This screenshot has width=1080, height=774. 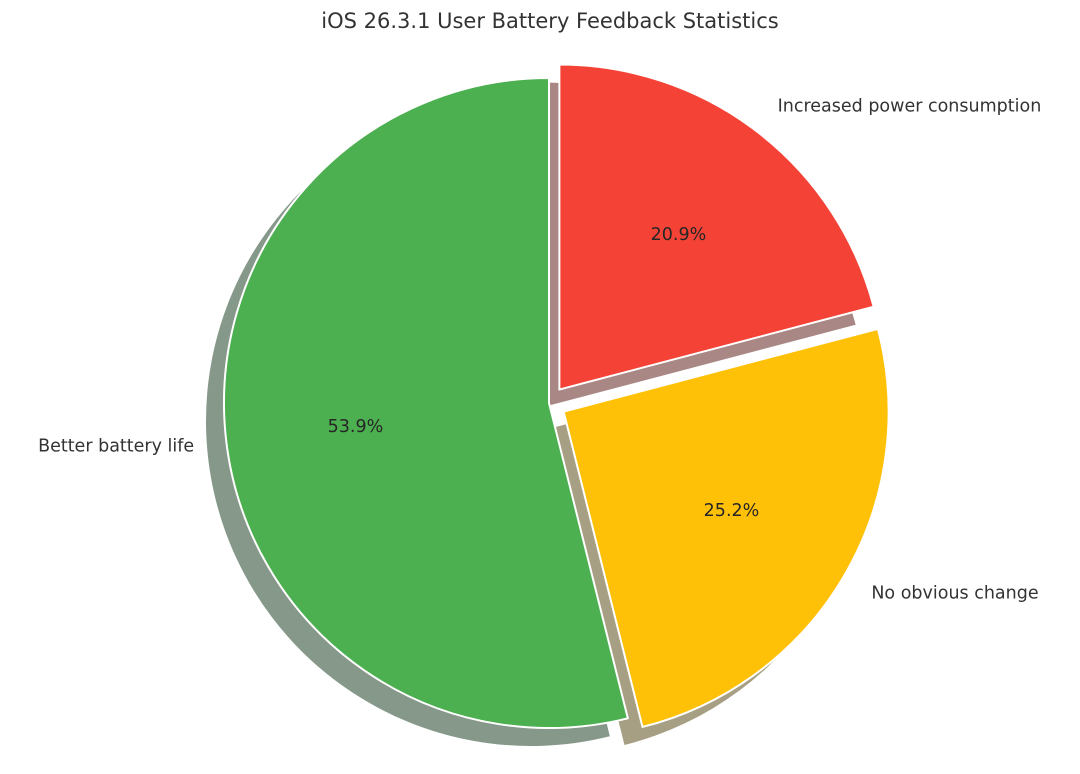 What do you see at coordinates (679, 235) in the screenshot?
I see `slice-percent-increased-power-consumption: 20.9%` at bounding box center [679, 235].